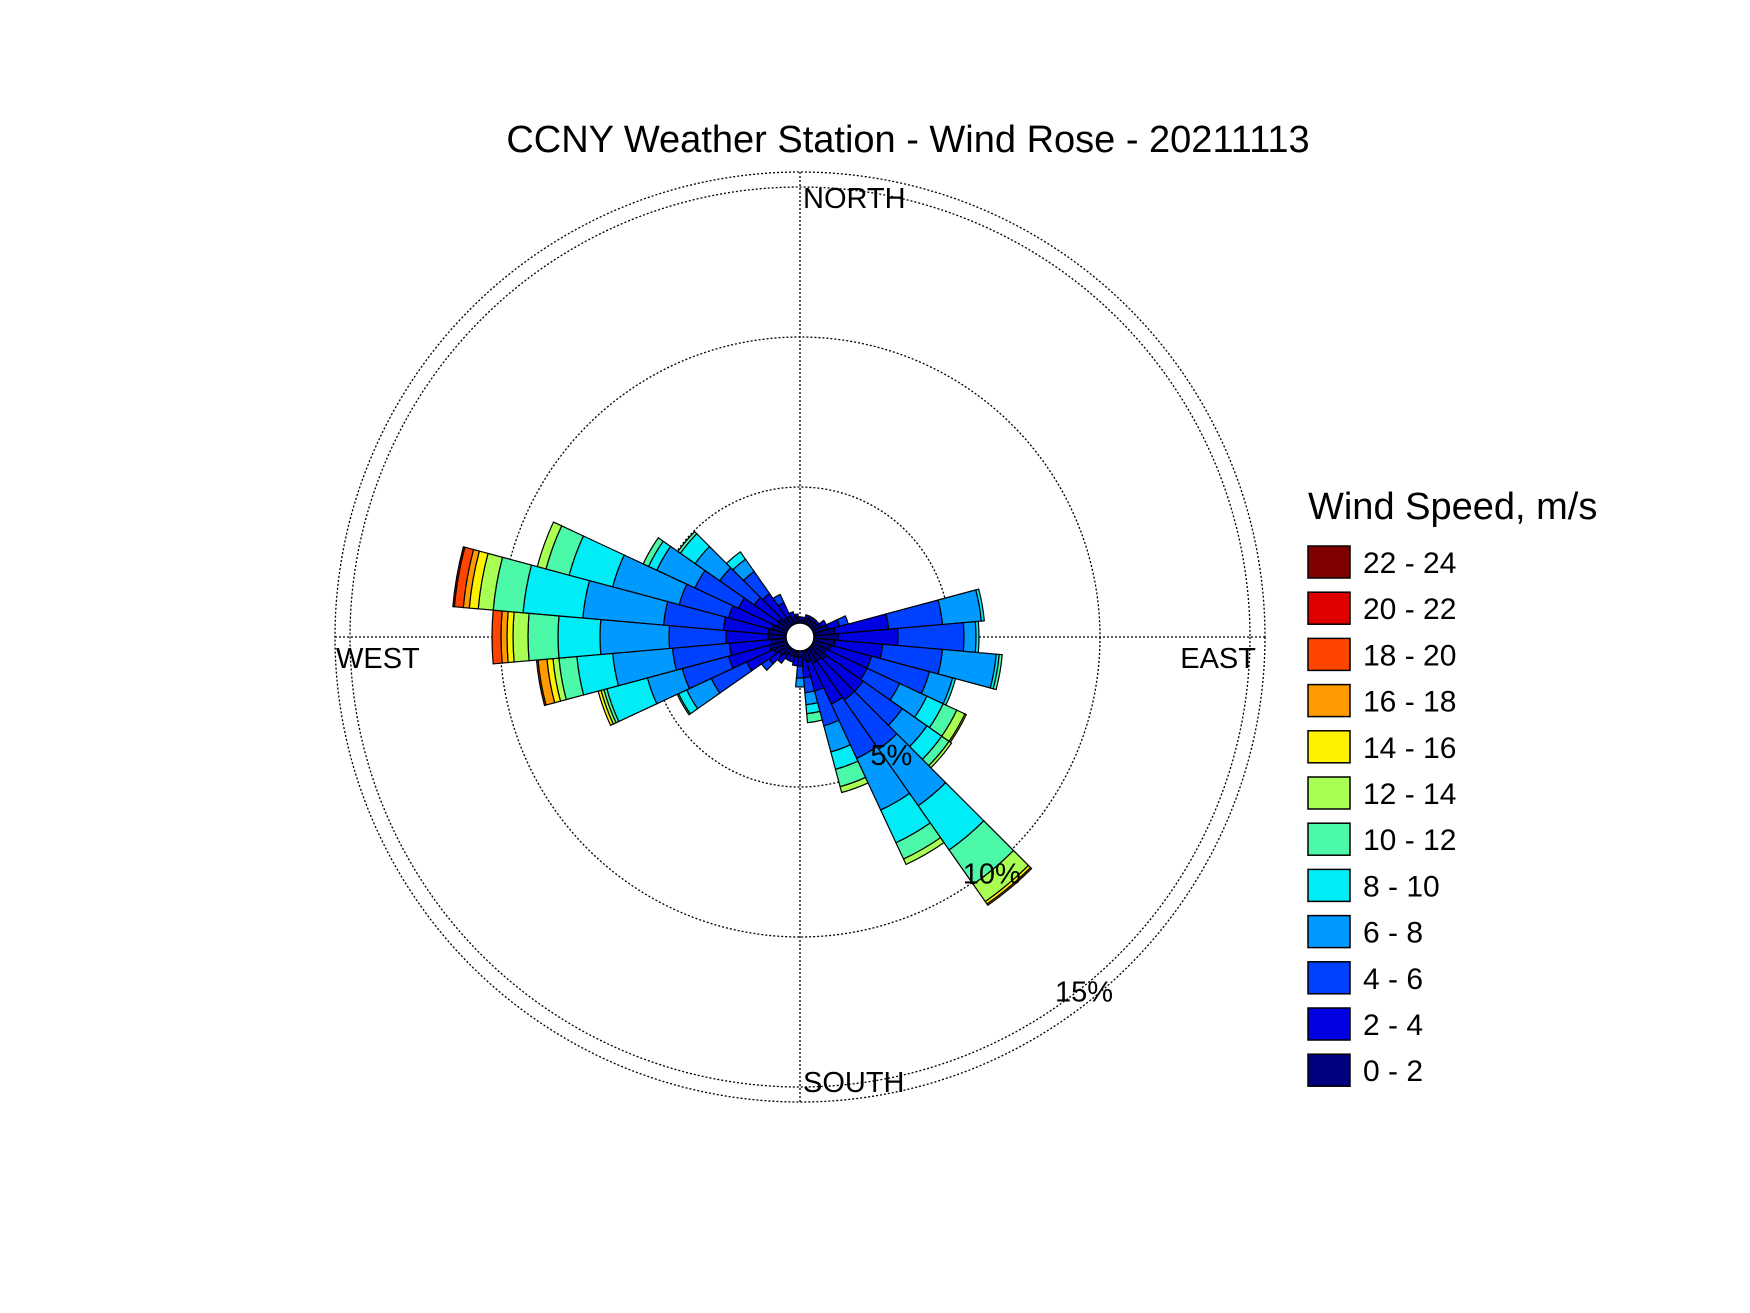 This screenshot has height=1313, width=1750. Describe the element at coordinates (1409, 840) in the screenshot. I see `legend-label-6: 10 - 12` at that location.